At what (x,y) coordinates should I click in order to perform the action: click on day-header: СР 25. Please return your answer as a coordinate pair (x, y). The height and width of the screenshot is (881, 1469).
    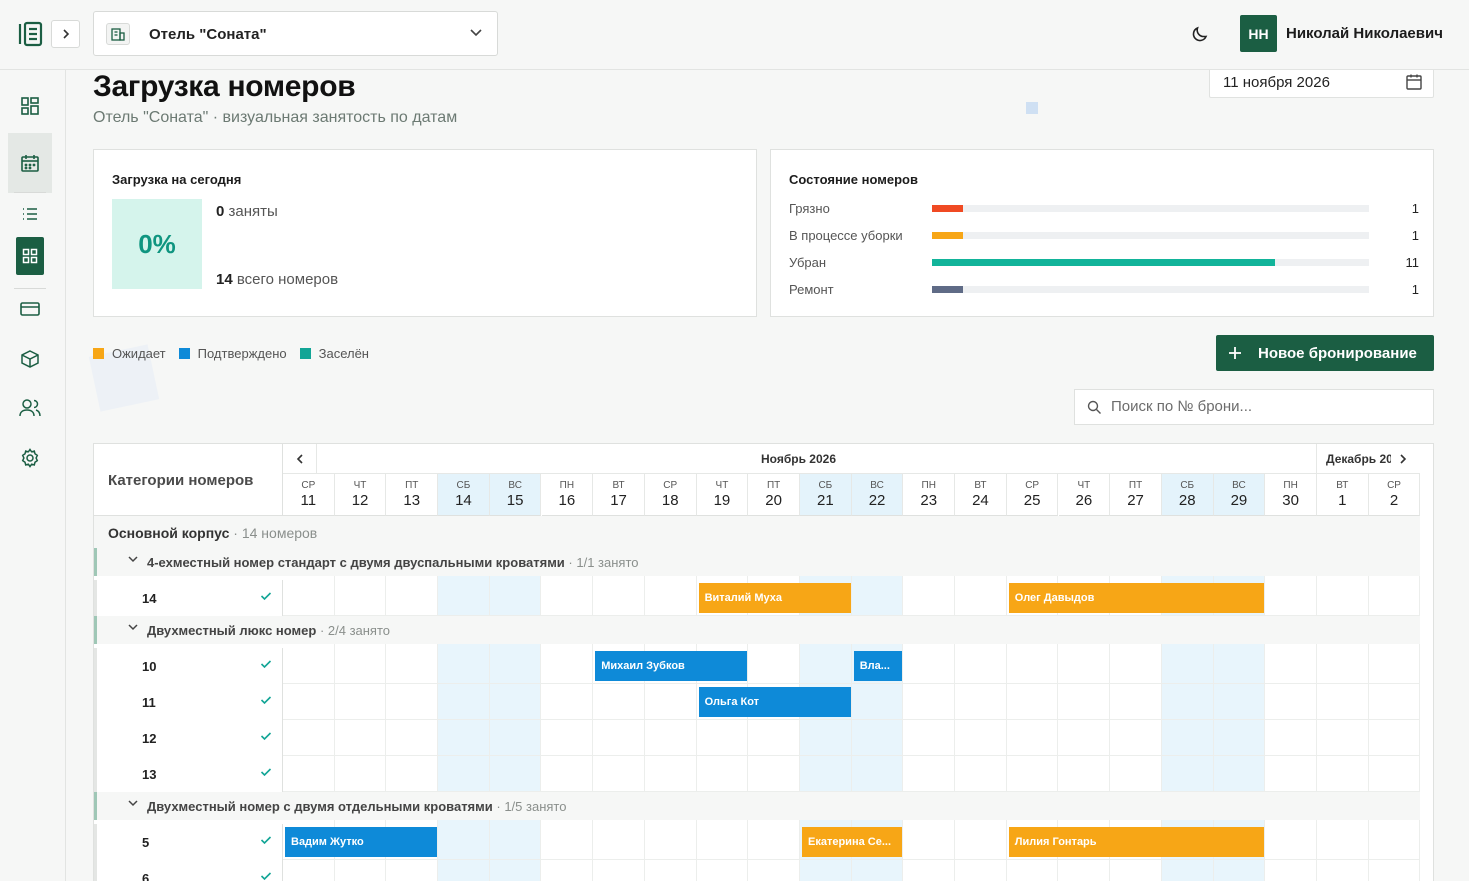
    Looking at the image, I should click on (1032, 495).